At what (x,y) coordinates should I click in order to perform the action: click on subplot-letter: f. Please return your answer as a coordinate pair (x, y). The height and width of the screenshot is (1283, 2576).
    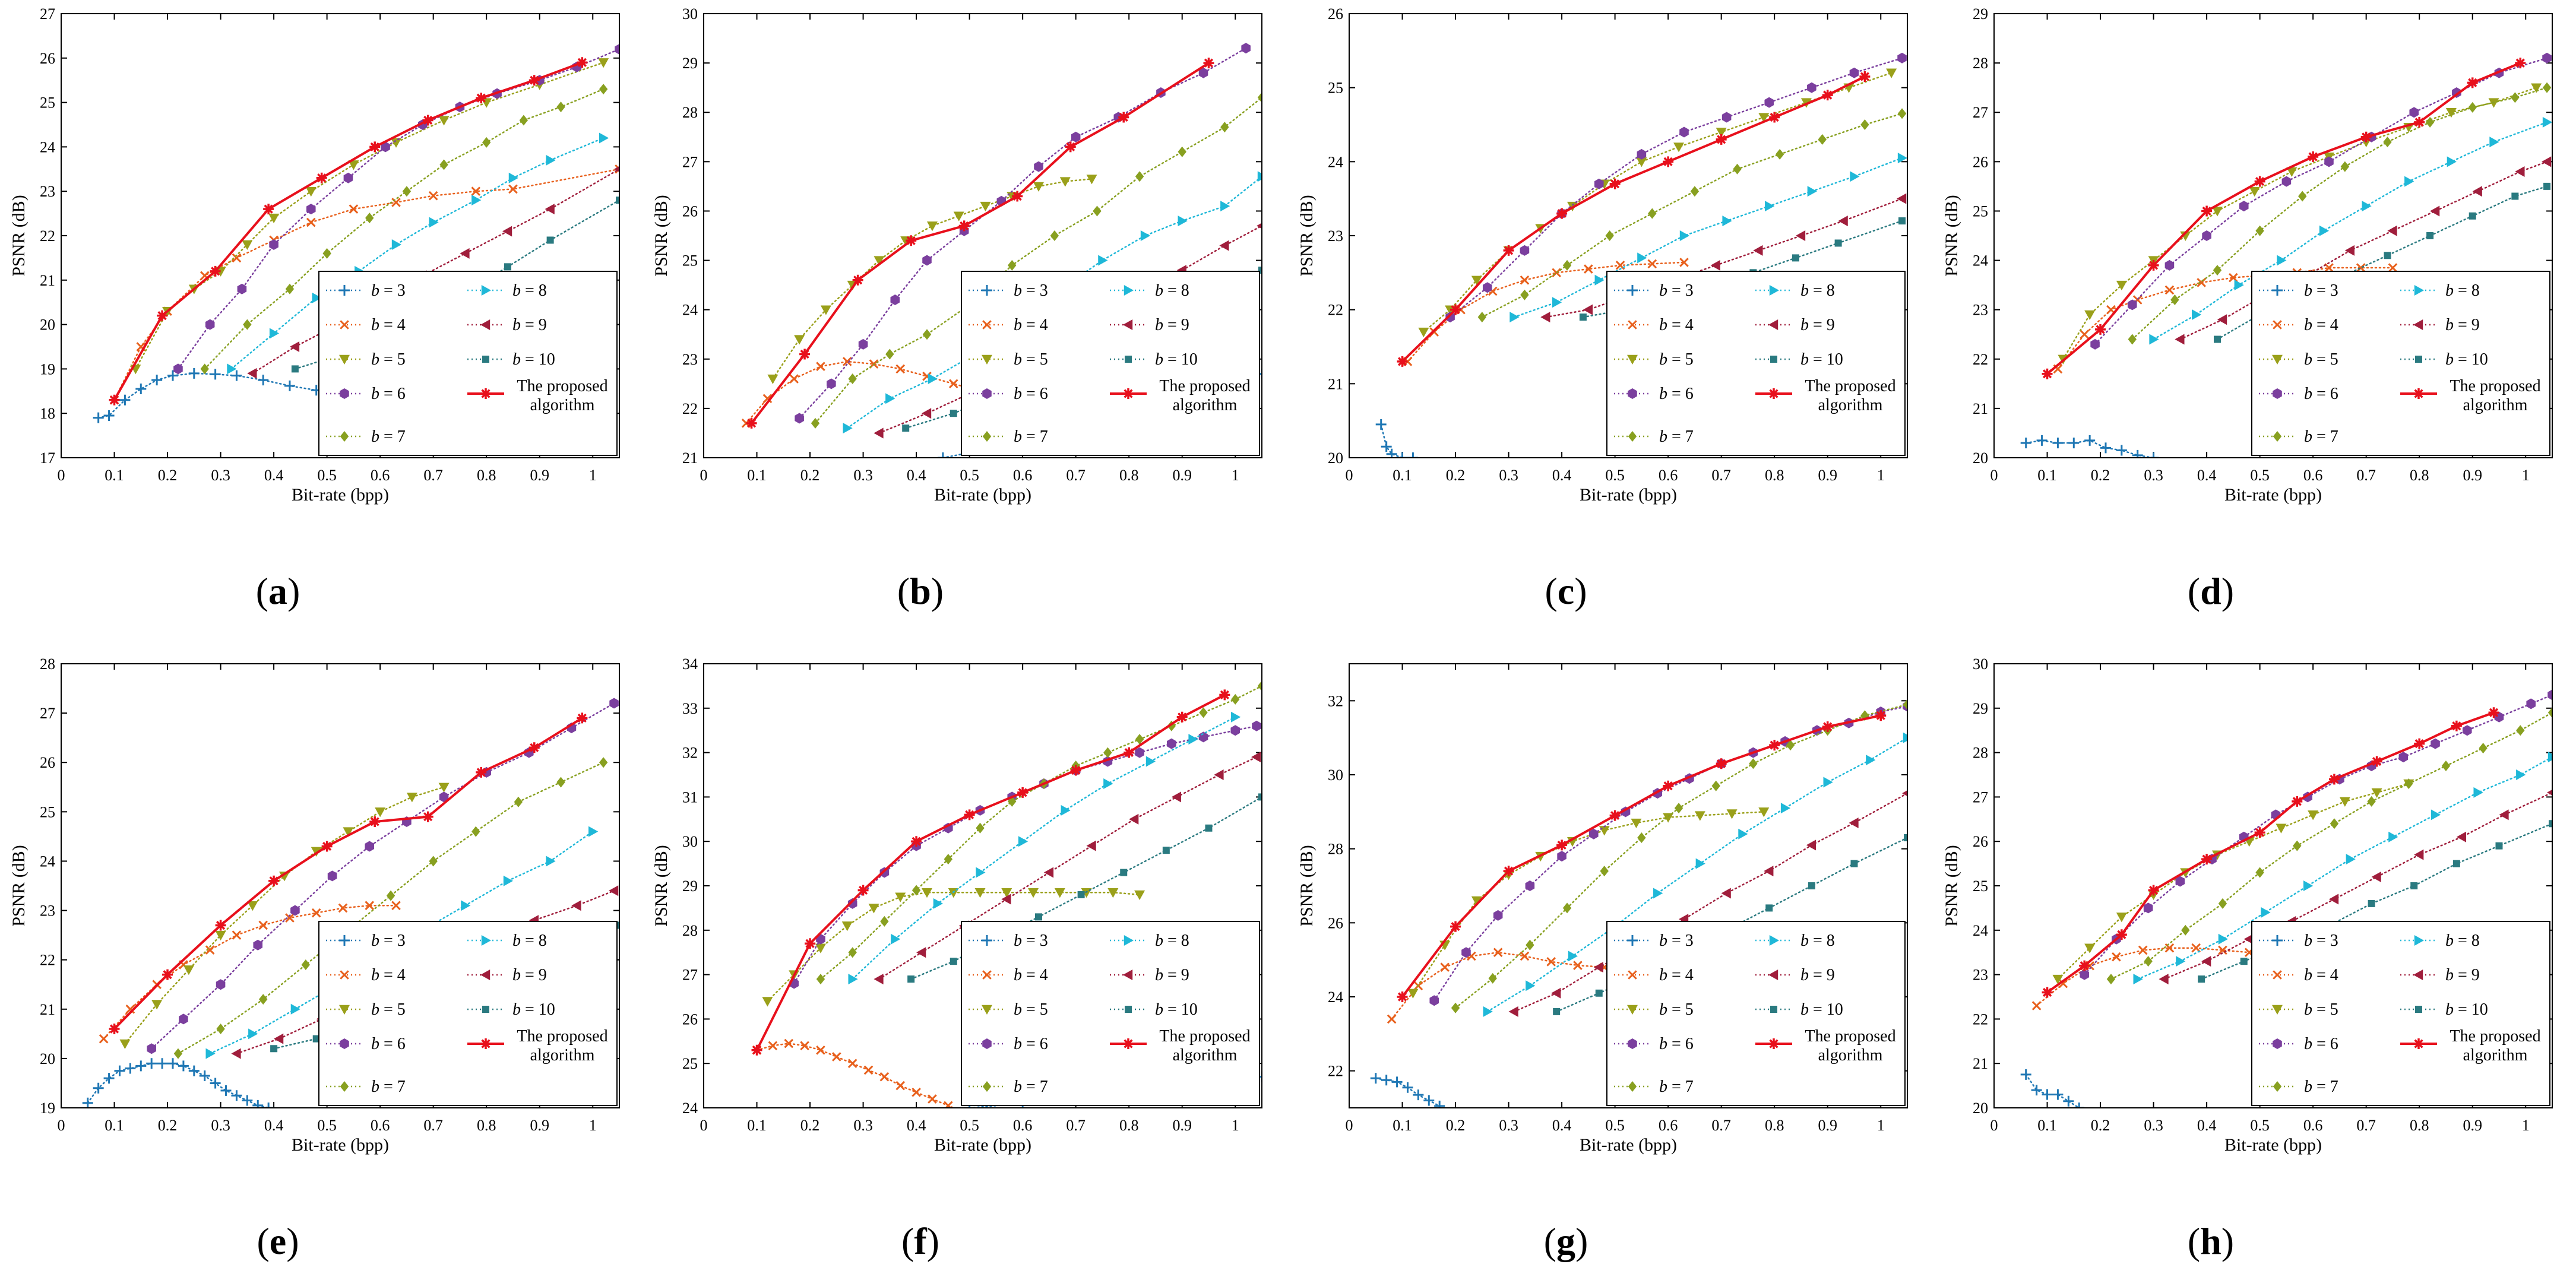
    Looking at the image, I should click on (920, 1241).